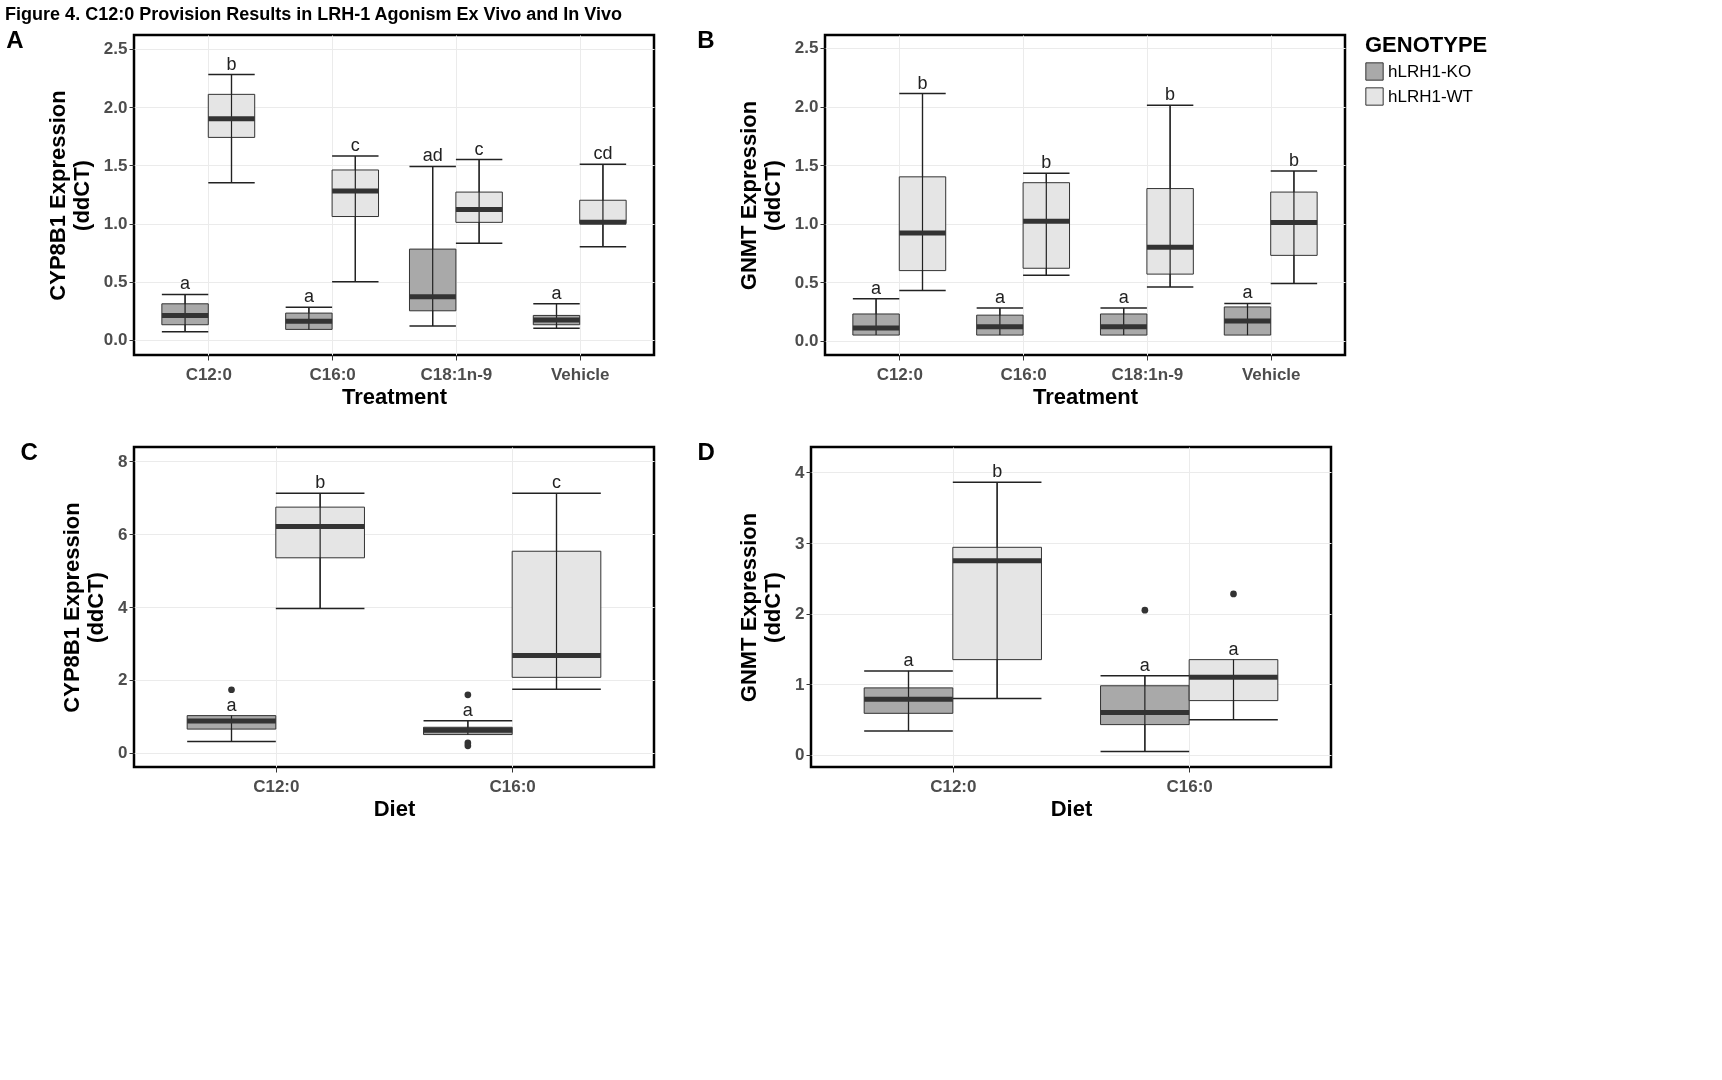 Image resolution: width=1722 pixels, height=1080 pixels. I want to click on chart-title: B, so click(706, 39).